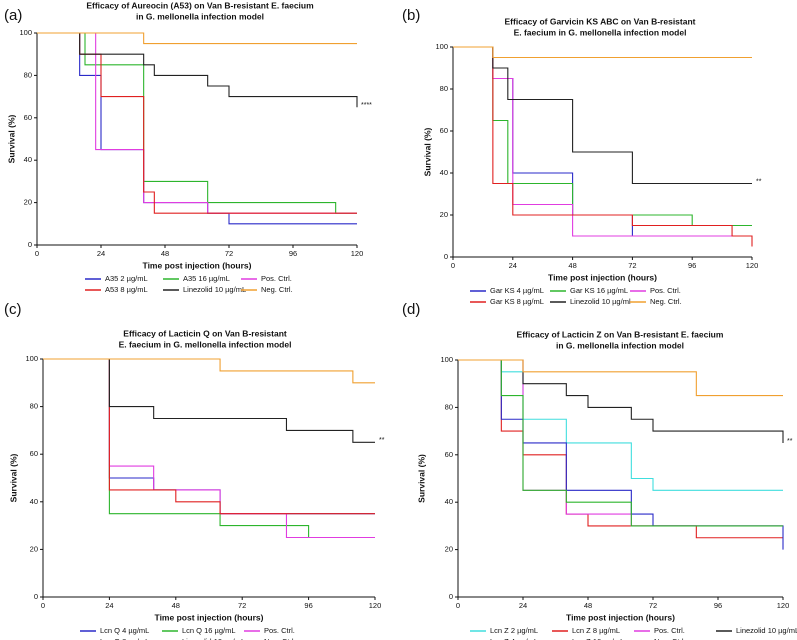 This screenshot has width=797, height=640. Describe the element at coordinates (517, 301) in the screenshot. I see `legend-label: Gar KS 8 µg/mL` at that location.